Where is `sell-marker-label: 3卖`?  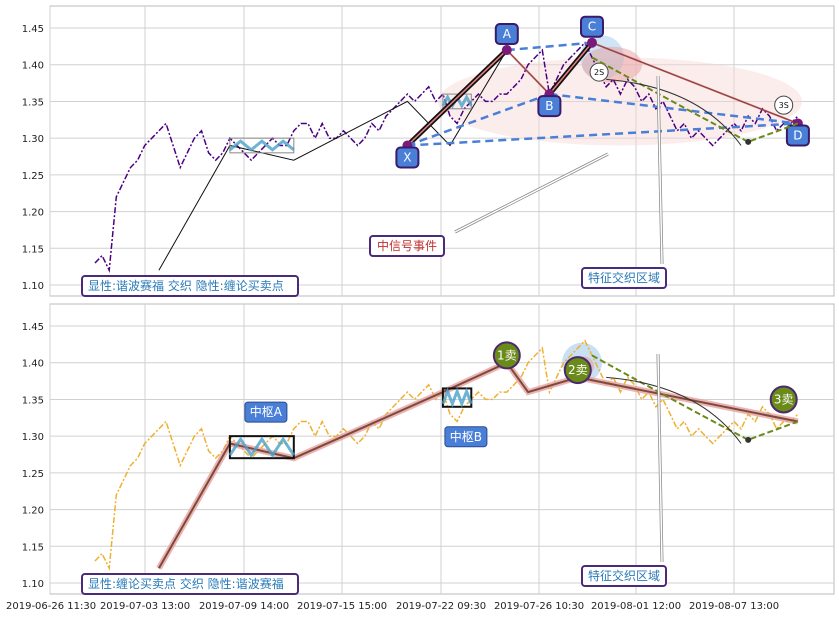 sell-marker-label: 3卖 is located at coordinates (784, 399).